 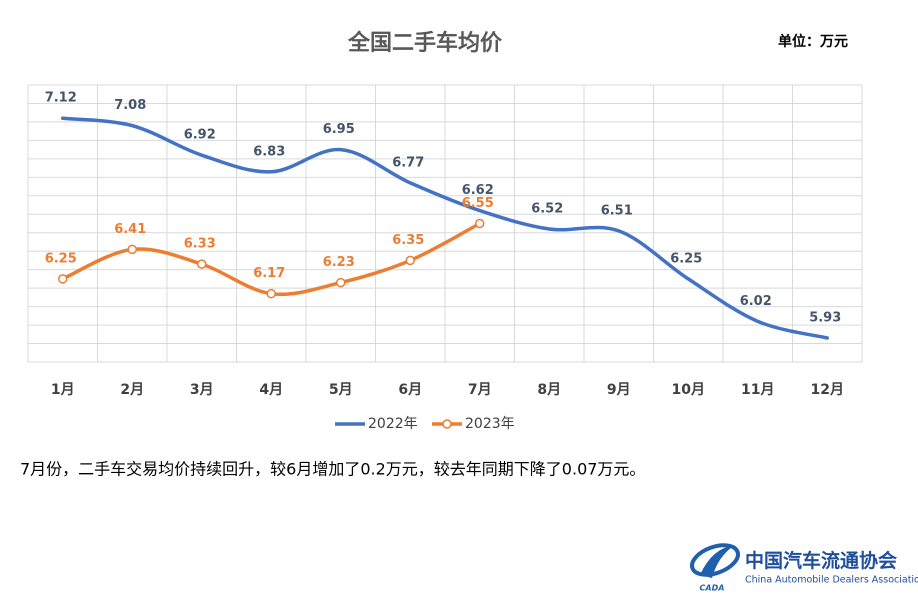 I want to click on x-tick-label: 2月, so click(x=132, y=390).